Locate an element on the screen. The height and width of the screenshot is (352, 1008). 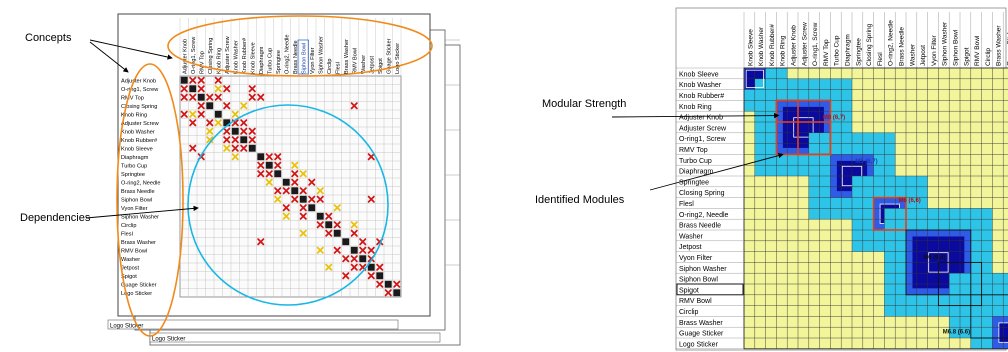
module-strength-label: M6.8 (6.6) is located at coordinates (956, 333).